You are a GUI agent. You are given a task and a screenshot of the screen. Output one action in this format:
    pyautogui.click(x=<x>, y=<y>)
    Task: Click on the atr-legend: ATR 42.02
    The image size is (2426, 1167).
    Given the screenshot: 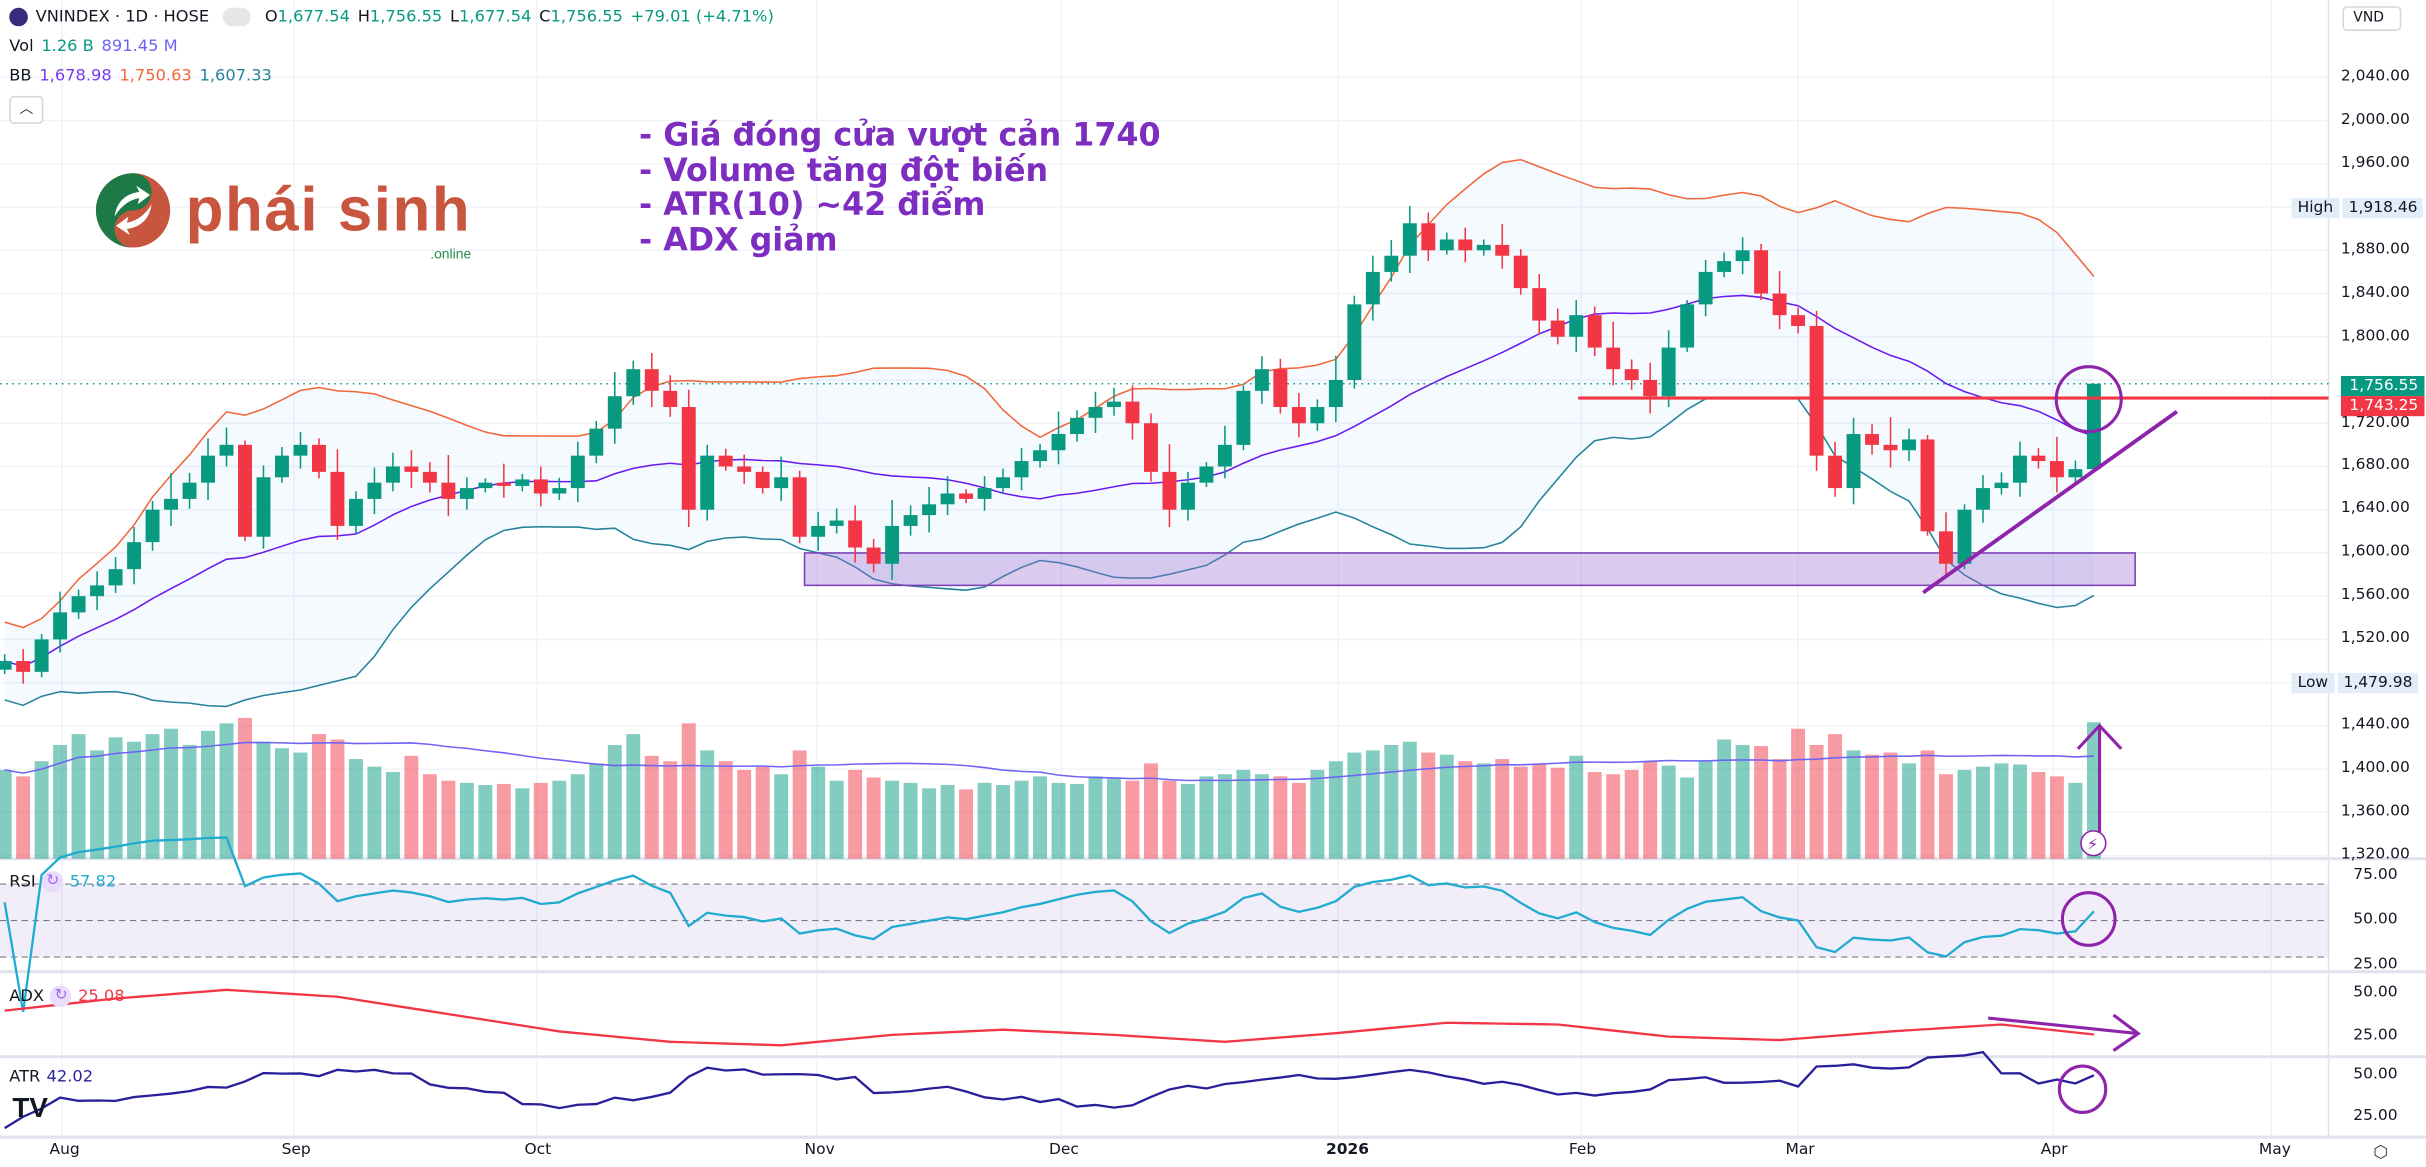 What is the action you would take?
    pyautogui.click(x=51, y=1077)
    